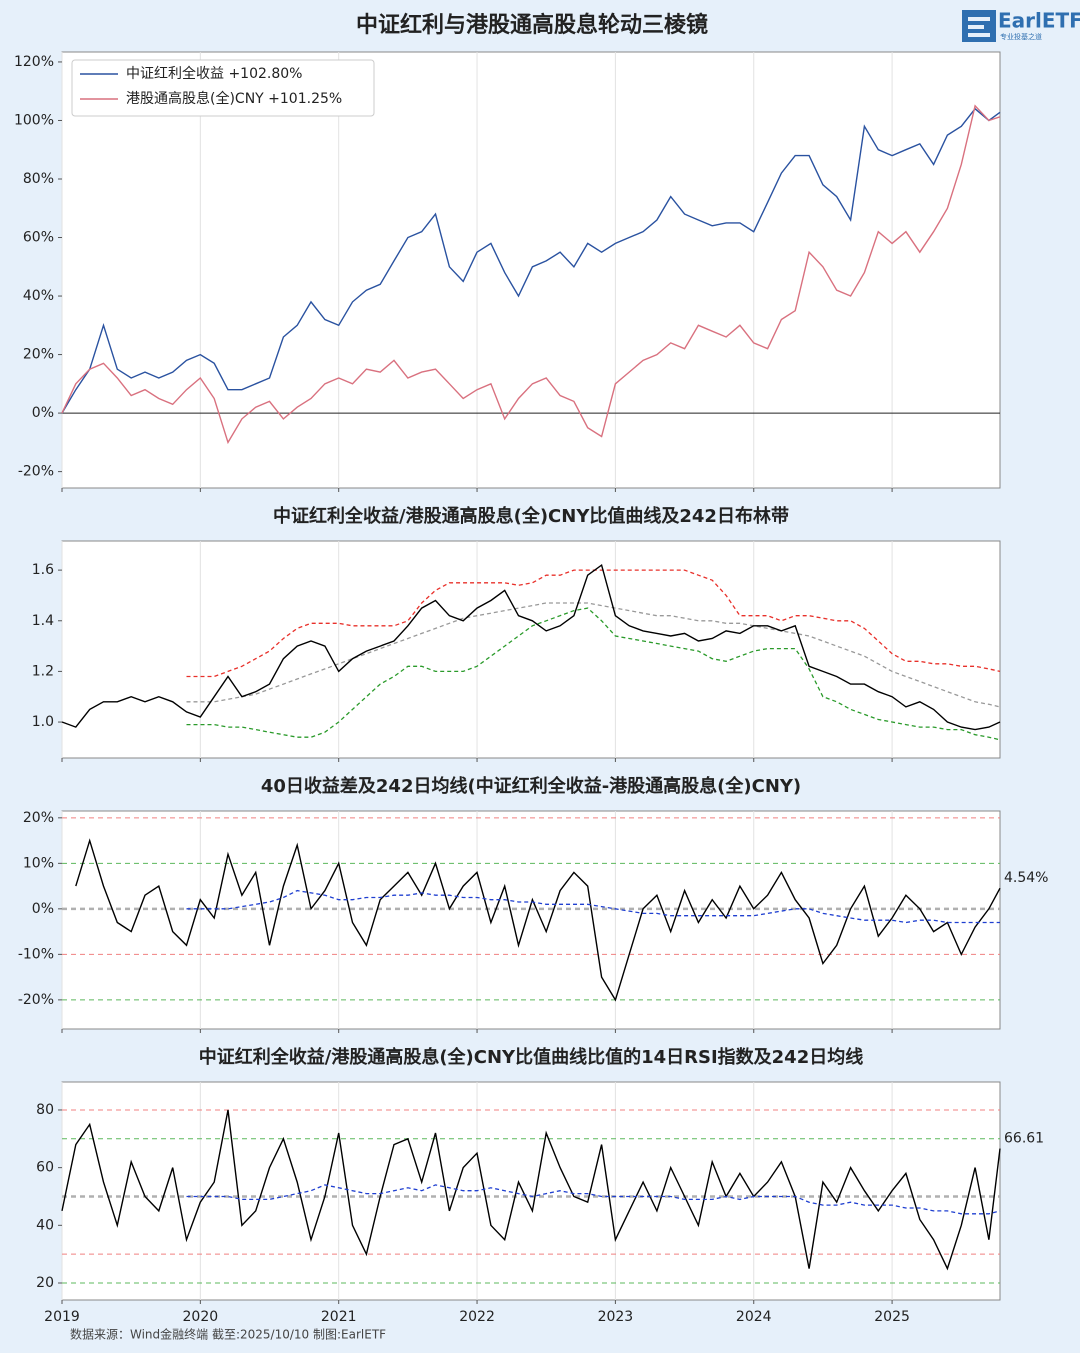  Describe the element at coordinates (45, 1110) in the screenshot. I see `y-tick-label: 80` at that location.